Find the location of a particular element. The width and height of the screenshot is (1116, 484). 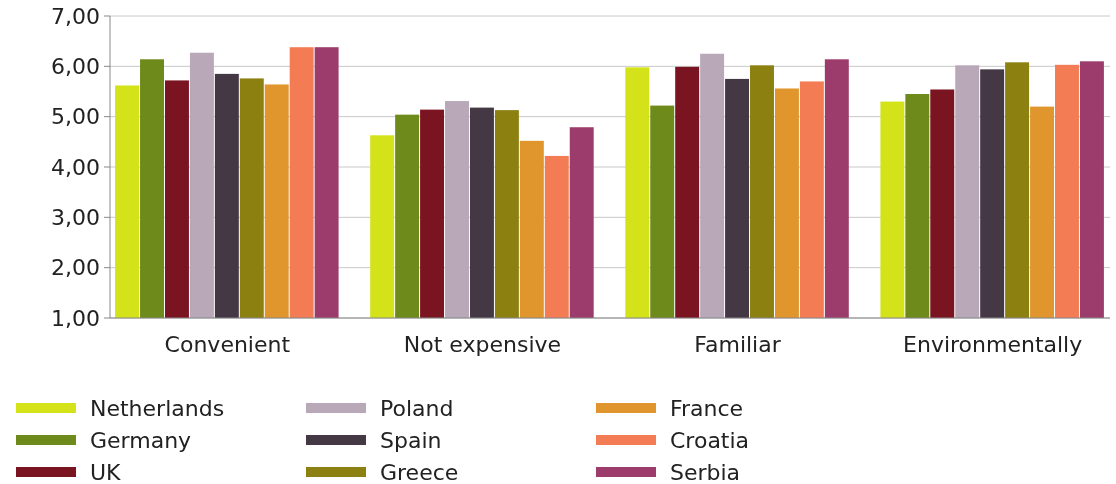

legend-label: Spain is located at coordinates (411, 440).